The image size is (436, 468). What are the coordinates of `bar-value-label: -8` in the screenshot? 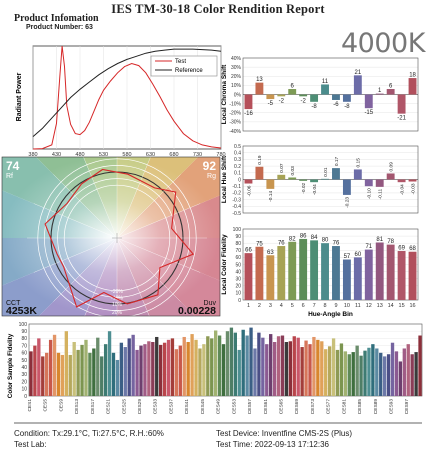 It's located at (314, 107).